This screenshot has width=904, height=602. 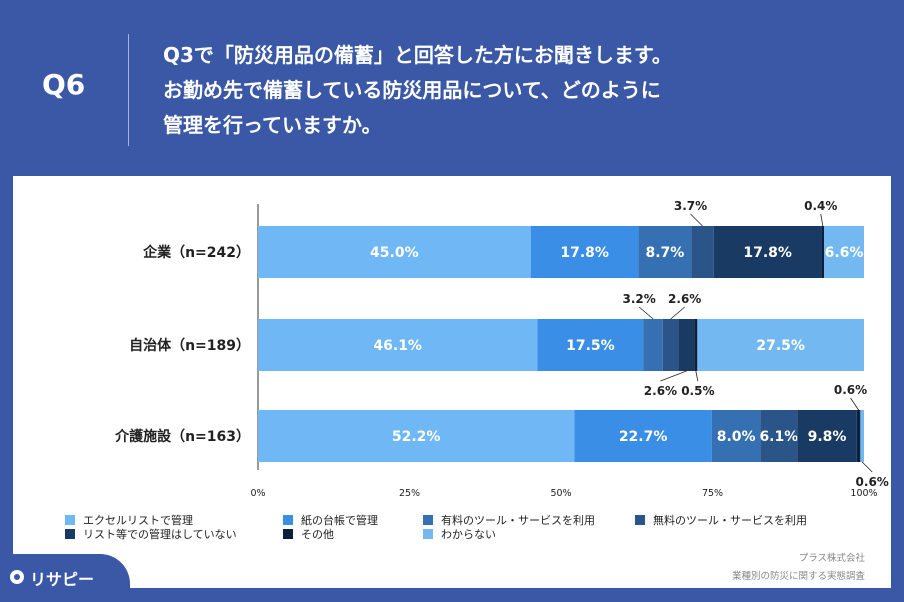 I want to click on data-label: 0.4%, so click(x=820, y=206).